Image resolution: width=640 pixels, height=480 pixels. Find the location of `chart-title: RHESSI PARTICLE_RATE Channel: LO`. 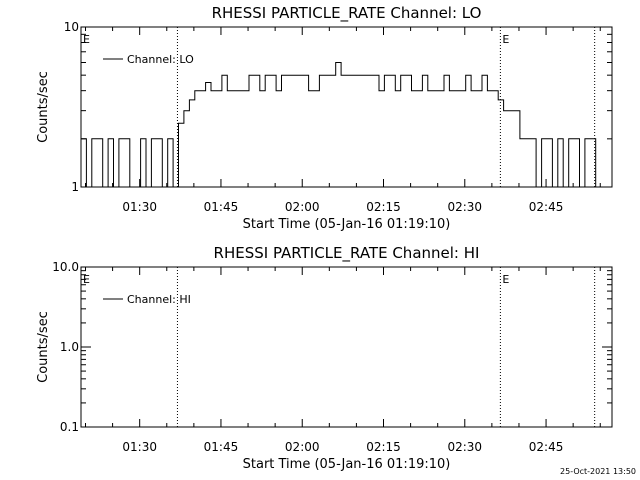

chart-title: RHESSI PARTICLE_RATE Channel: LO is located at coordinates (347, 13).